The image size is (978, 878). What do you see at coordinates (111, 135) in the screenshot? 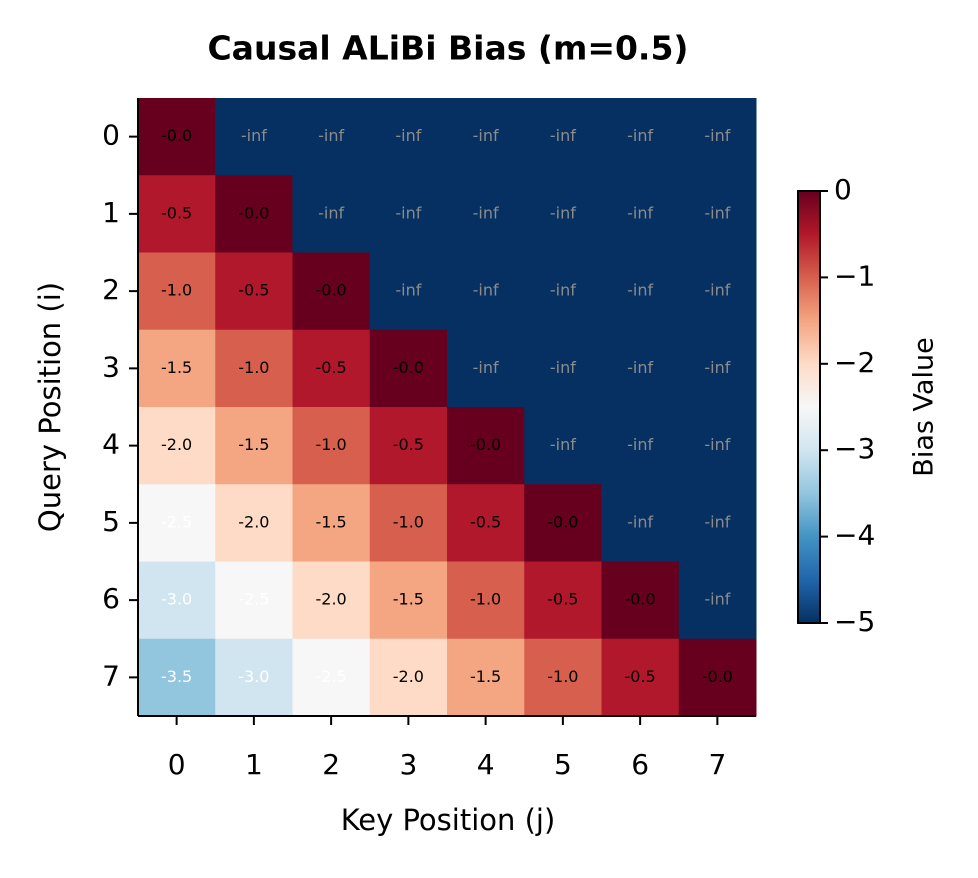
I see `y-tick-label: 0` at bounding box center [111, 135].